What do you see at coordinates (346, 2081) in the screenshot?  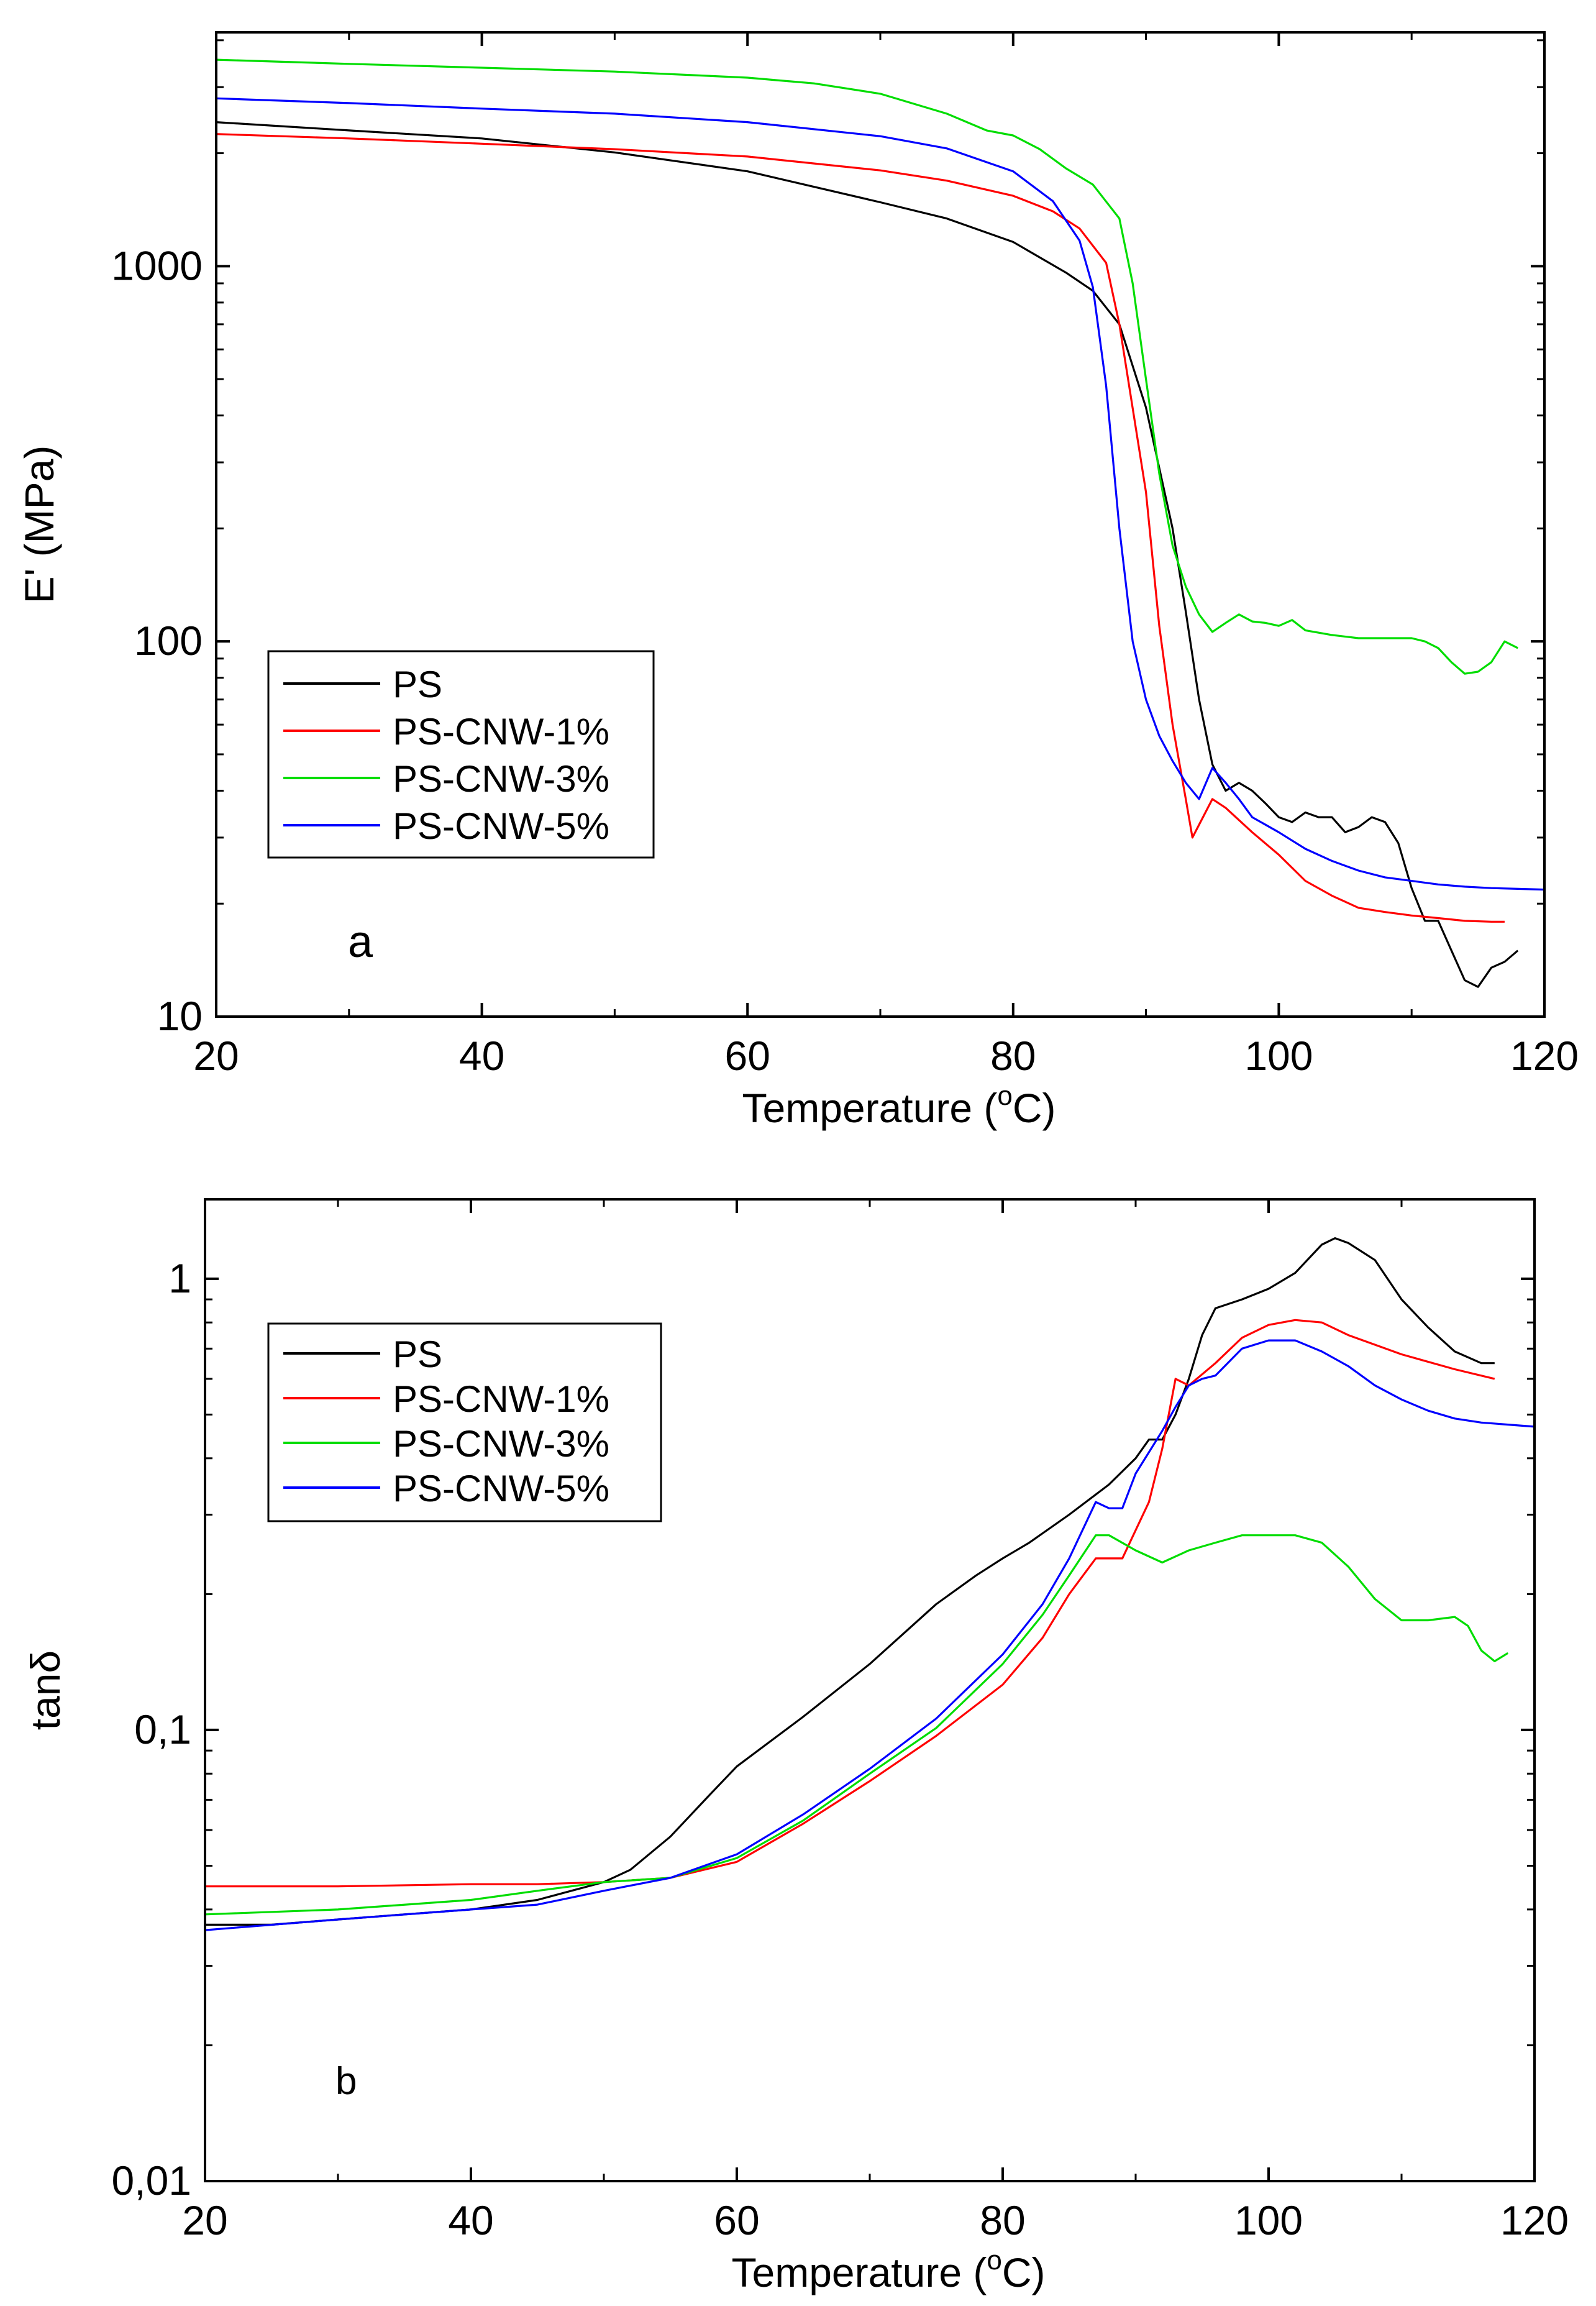 I see `panel-label: b` at bounding box center [346, 2081].